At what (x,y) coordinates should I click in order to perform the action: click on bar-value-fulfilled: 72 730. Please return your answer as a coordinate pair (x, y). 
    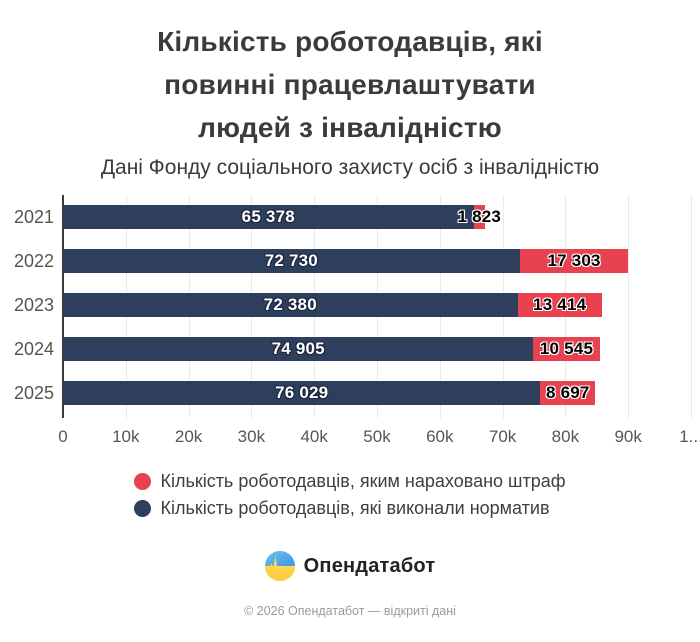
    Looking at the image, I should click on (291, 260).